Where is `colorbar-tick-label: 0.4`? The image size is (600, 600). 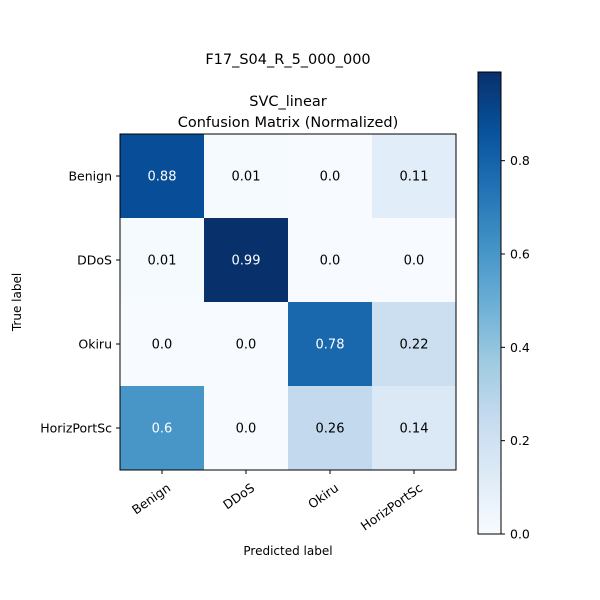 colorbar-tick-label: 0.4 is located at coordinates (520, 347).